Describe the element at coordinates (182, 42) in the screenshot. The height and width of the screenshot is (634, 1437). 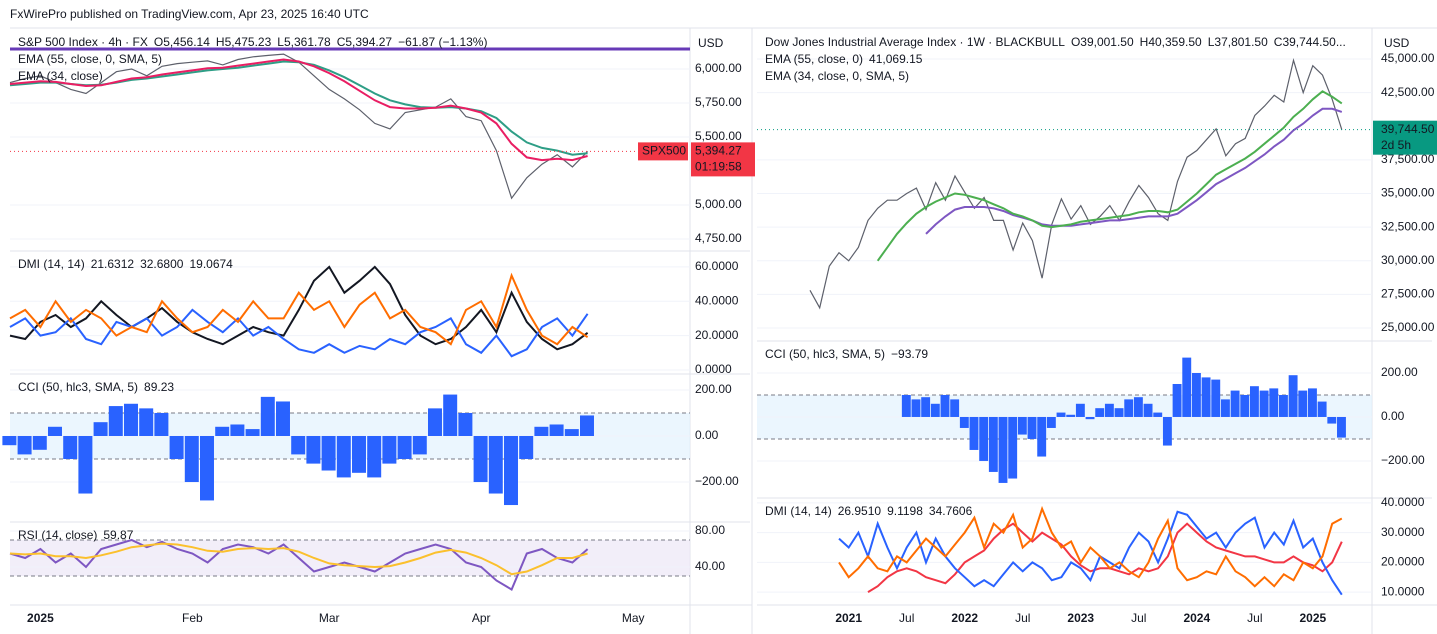
I see `ohlc-value: O5,456.14` at that location.